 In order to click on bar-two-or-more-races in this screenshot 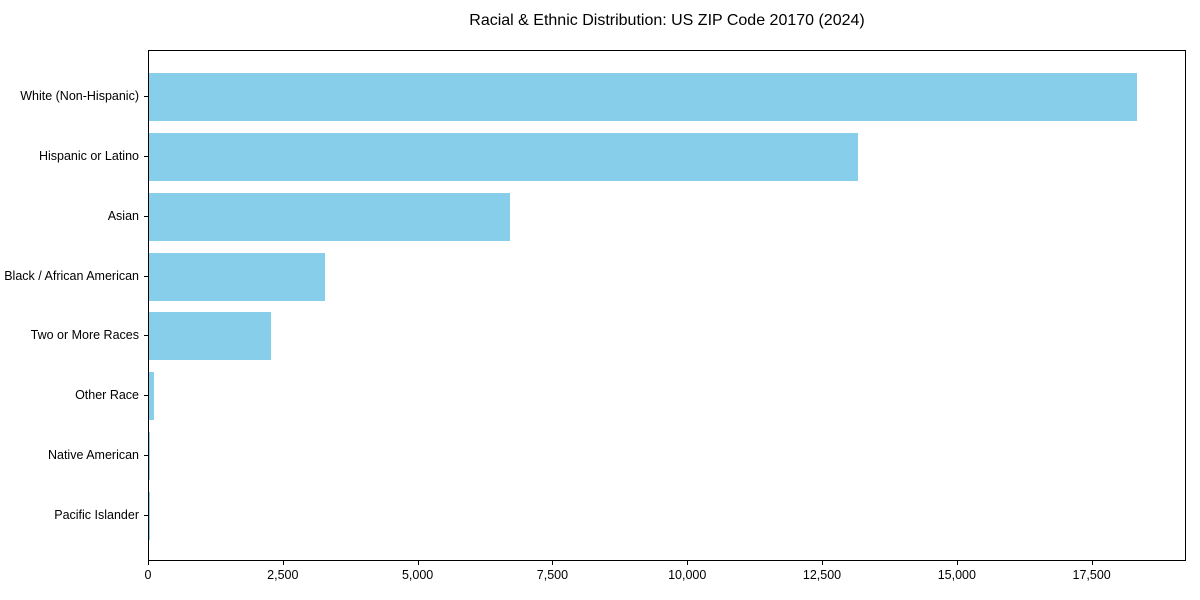, I will do `click(210, 336)`.